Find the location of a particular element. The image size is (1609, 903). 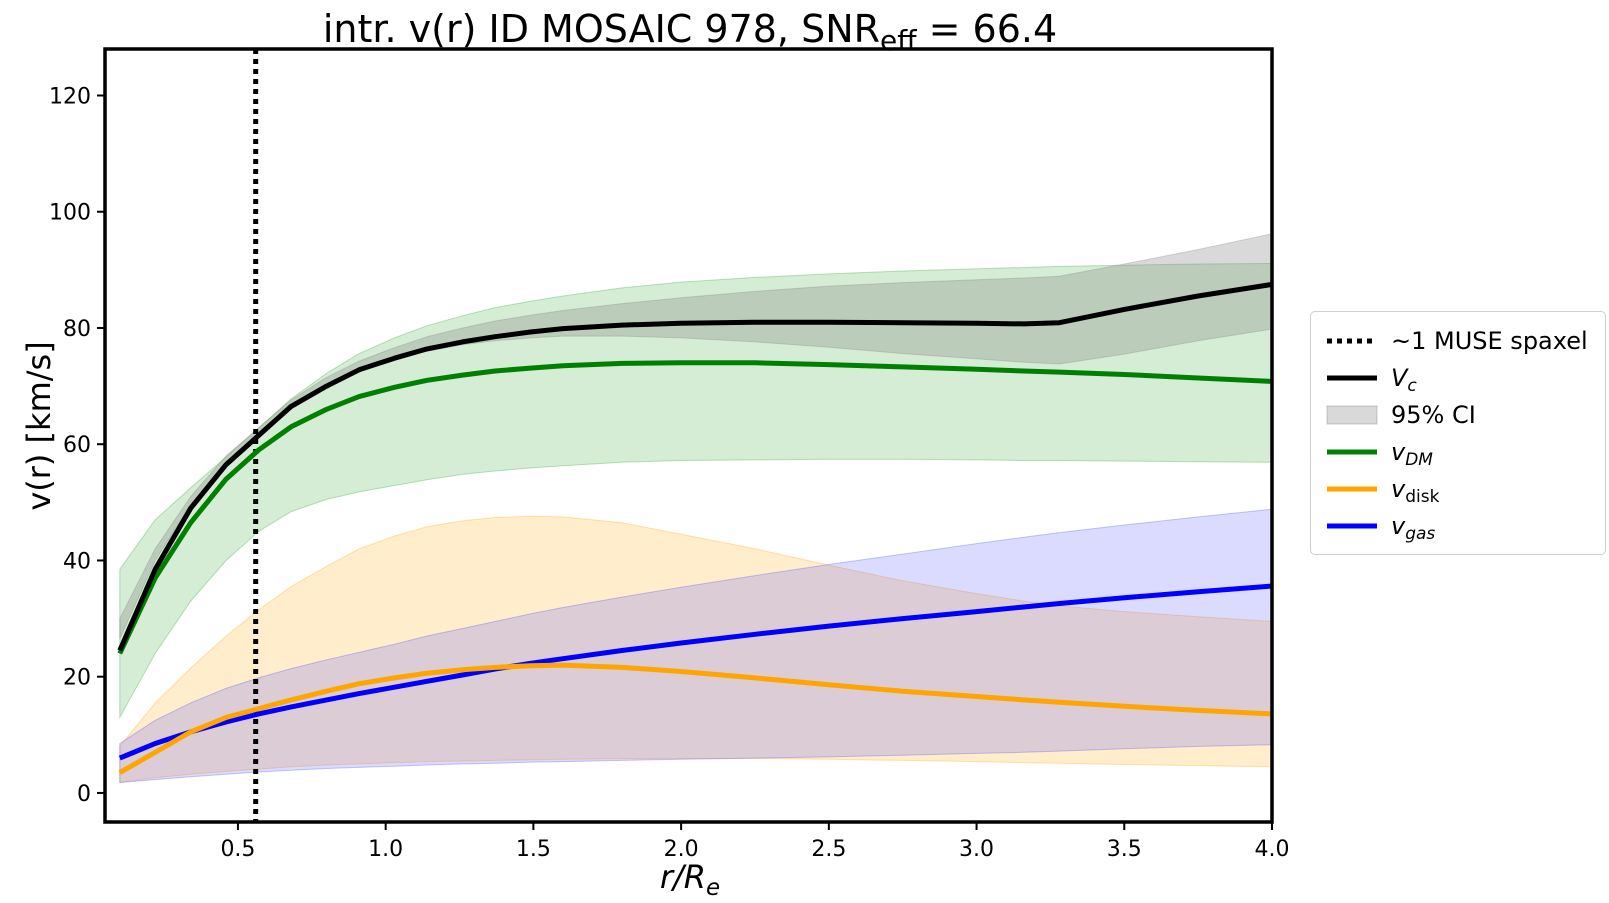

x-tick-label: 4.0 is located at coordinates (1272, 849).